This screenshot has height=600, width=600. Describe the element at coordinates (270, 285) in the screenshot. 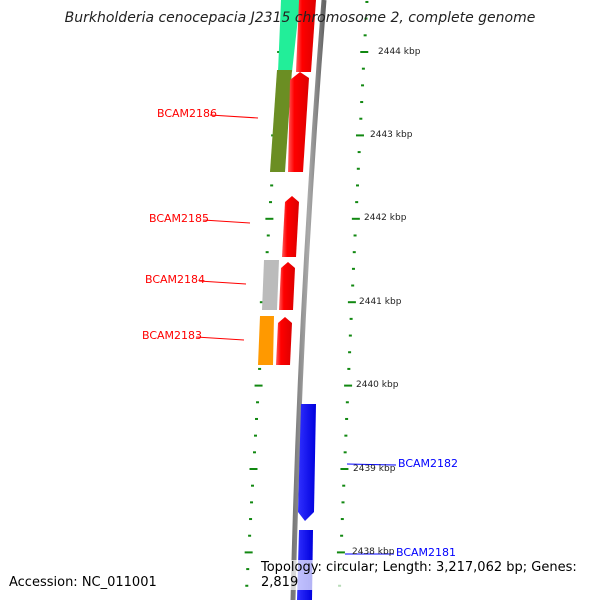

I see `gene-grey` at that location.